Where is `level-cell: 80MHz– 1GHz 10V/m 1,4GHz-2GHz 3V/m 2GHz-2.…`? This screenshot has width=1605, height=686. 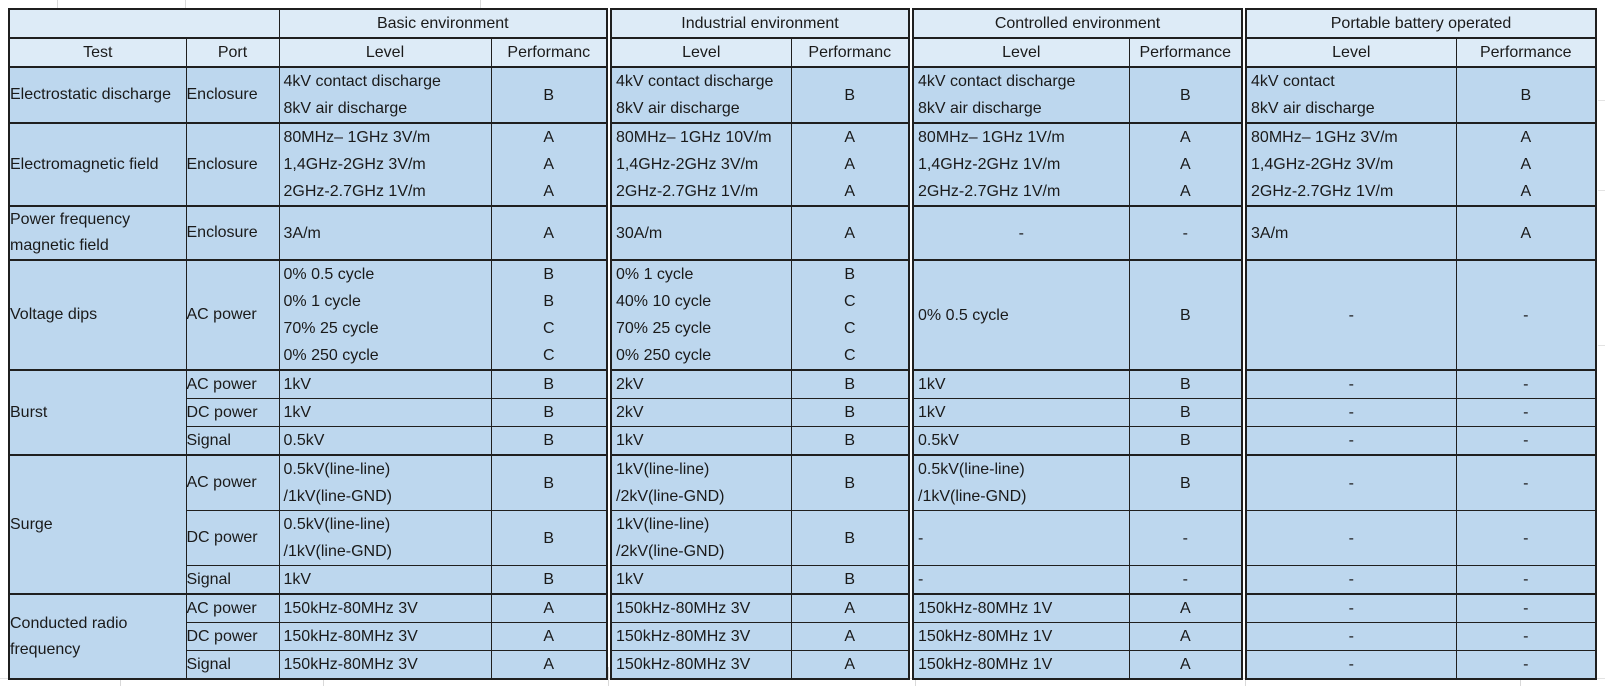 level-cell: 80MHz– 1GHz 10V/m 1,4GHz-2GHz 3V/m 2GHz-2.… is located at coordinates (699, 164).